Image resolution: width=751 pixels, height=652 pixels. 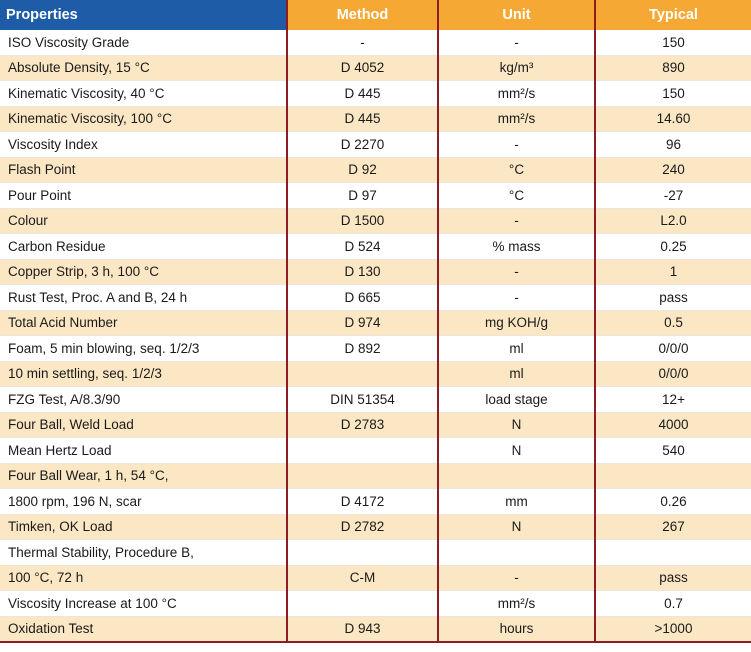 What do you see at coordinates (673, 425) in the screenshot?
I see `typical-cell: 4000` at bounding box center [673, 425].